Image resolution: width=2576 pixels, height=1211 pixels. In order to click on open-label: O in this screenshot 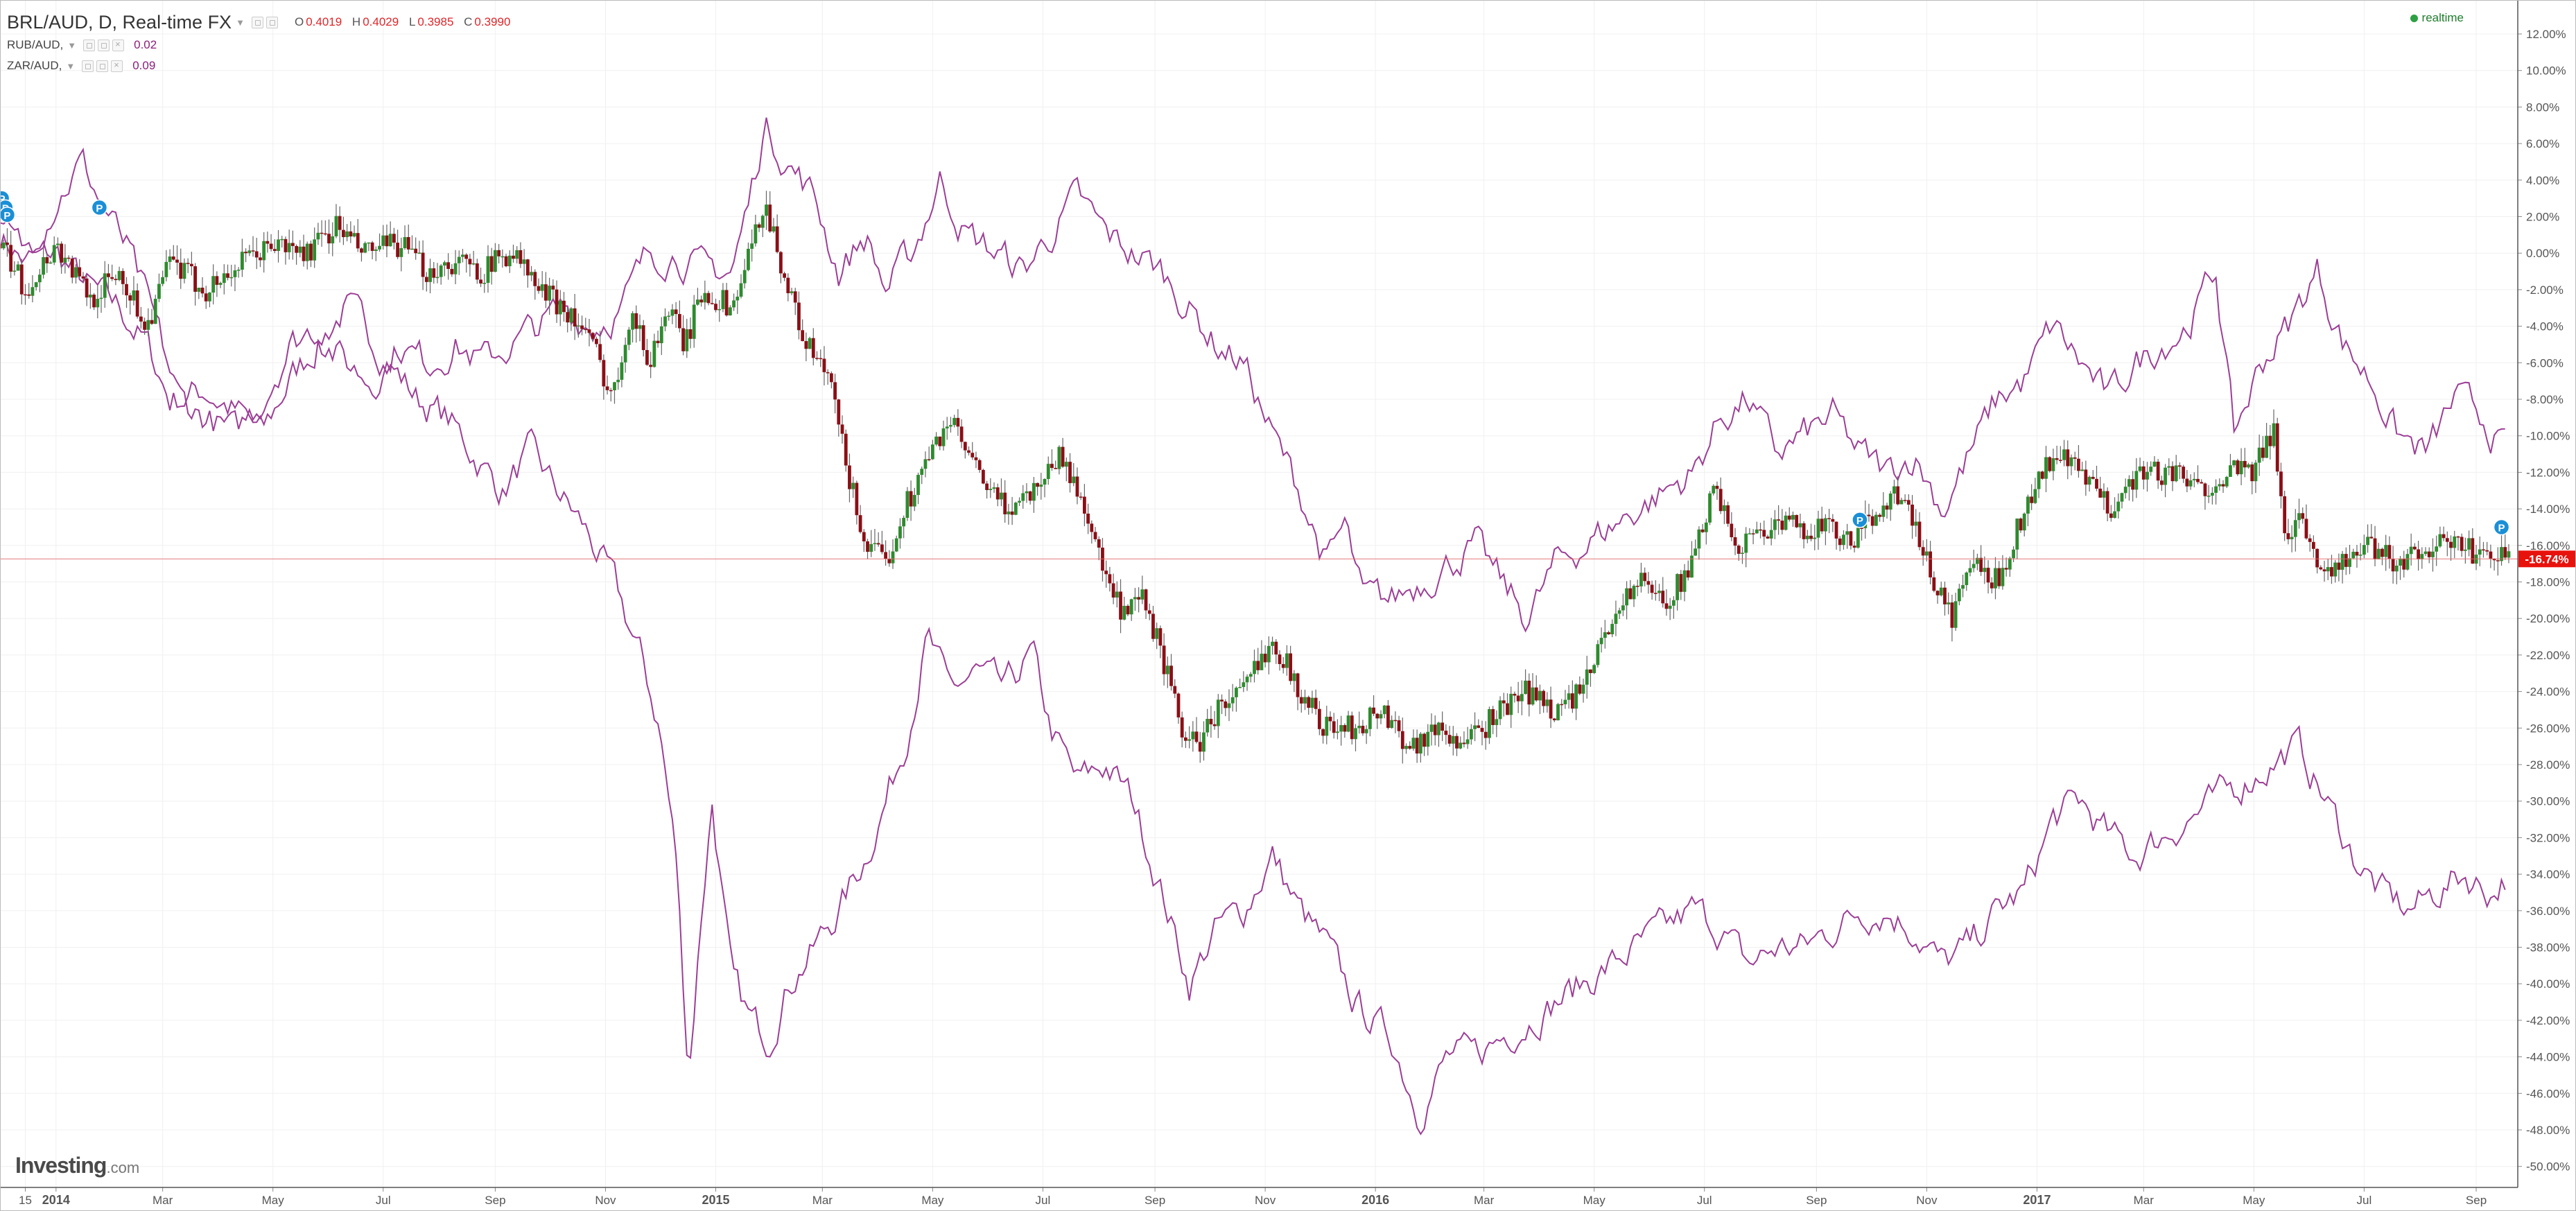, I will do `click(299, 22)`.